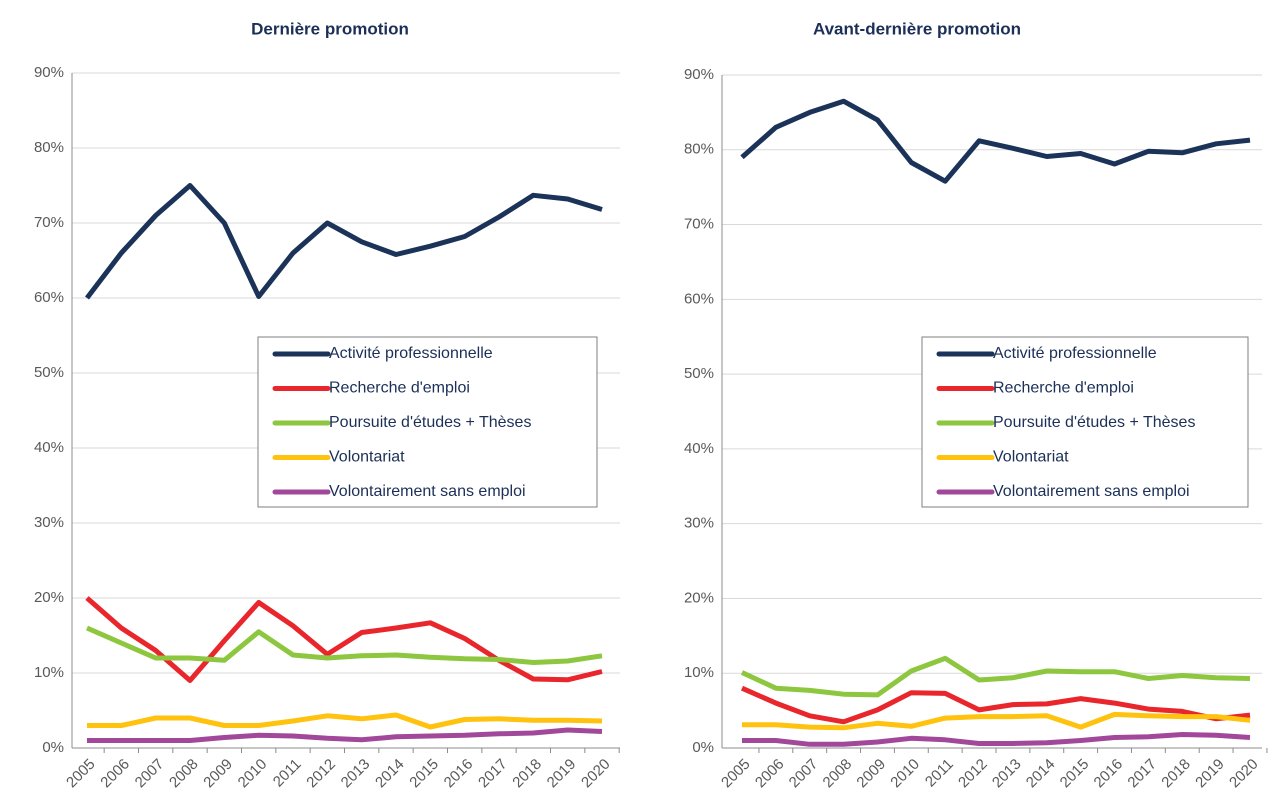  I want to click on chart-title: Avant-dernière promotion, so click(917, 28).